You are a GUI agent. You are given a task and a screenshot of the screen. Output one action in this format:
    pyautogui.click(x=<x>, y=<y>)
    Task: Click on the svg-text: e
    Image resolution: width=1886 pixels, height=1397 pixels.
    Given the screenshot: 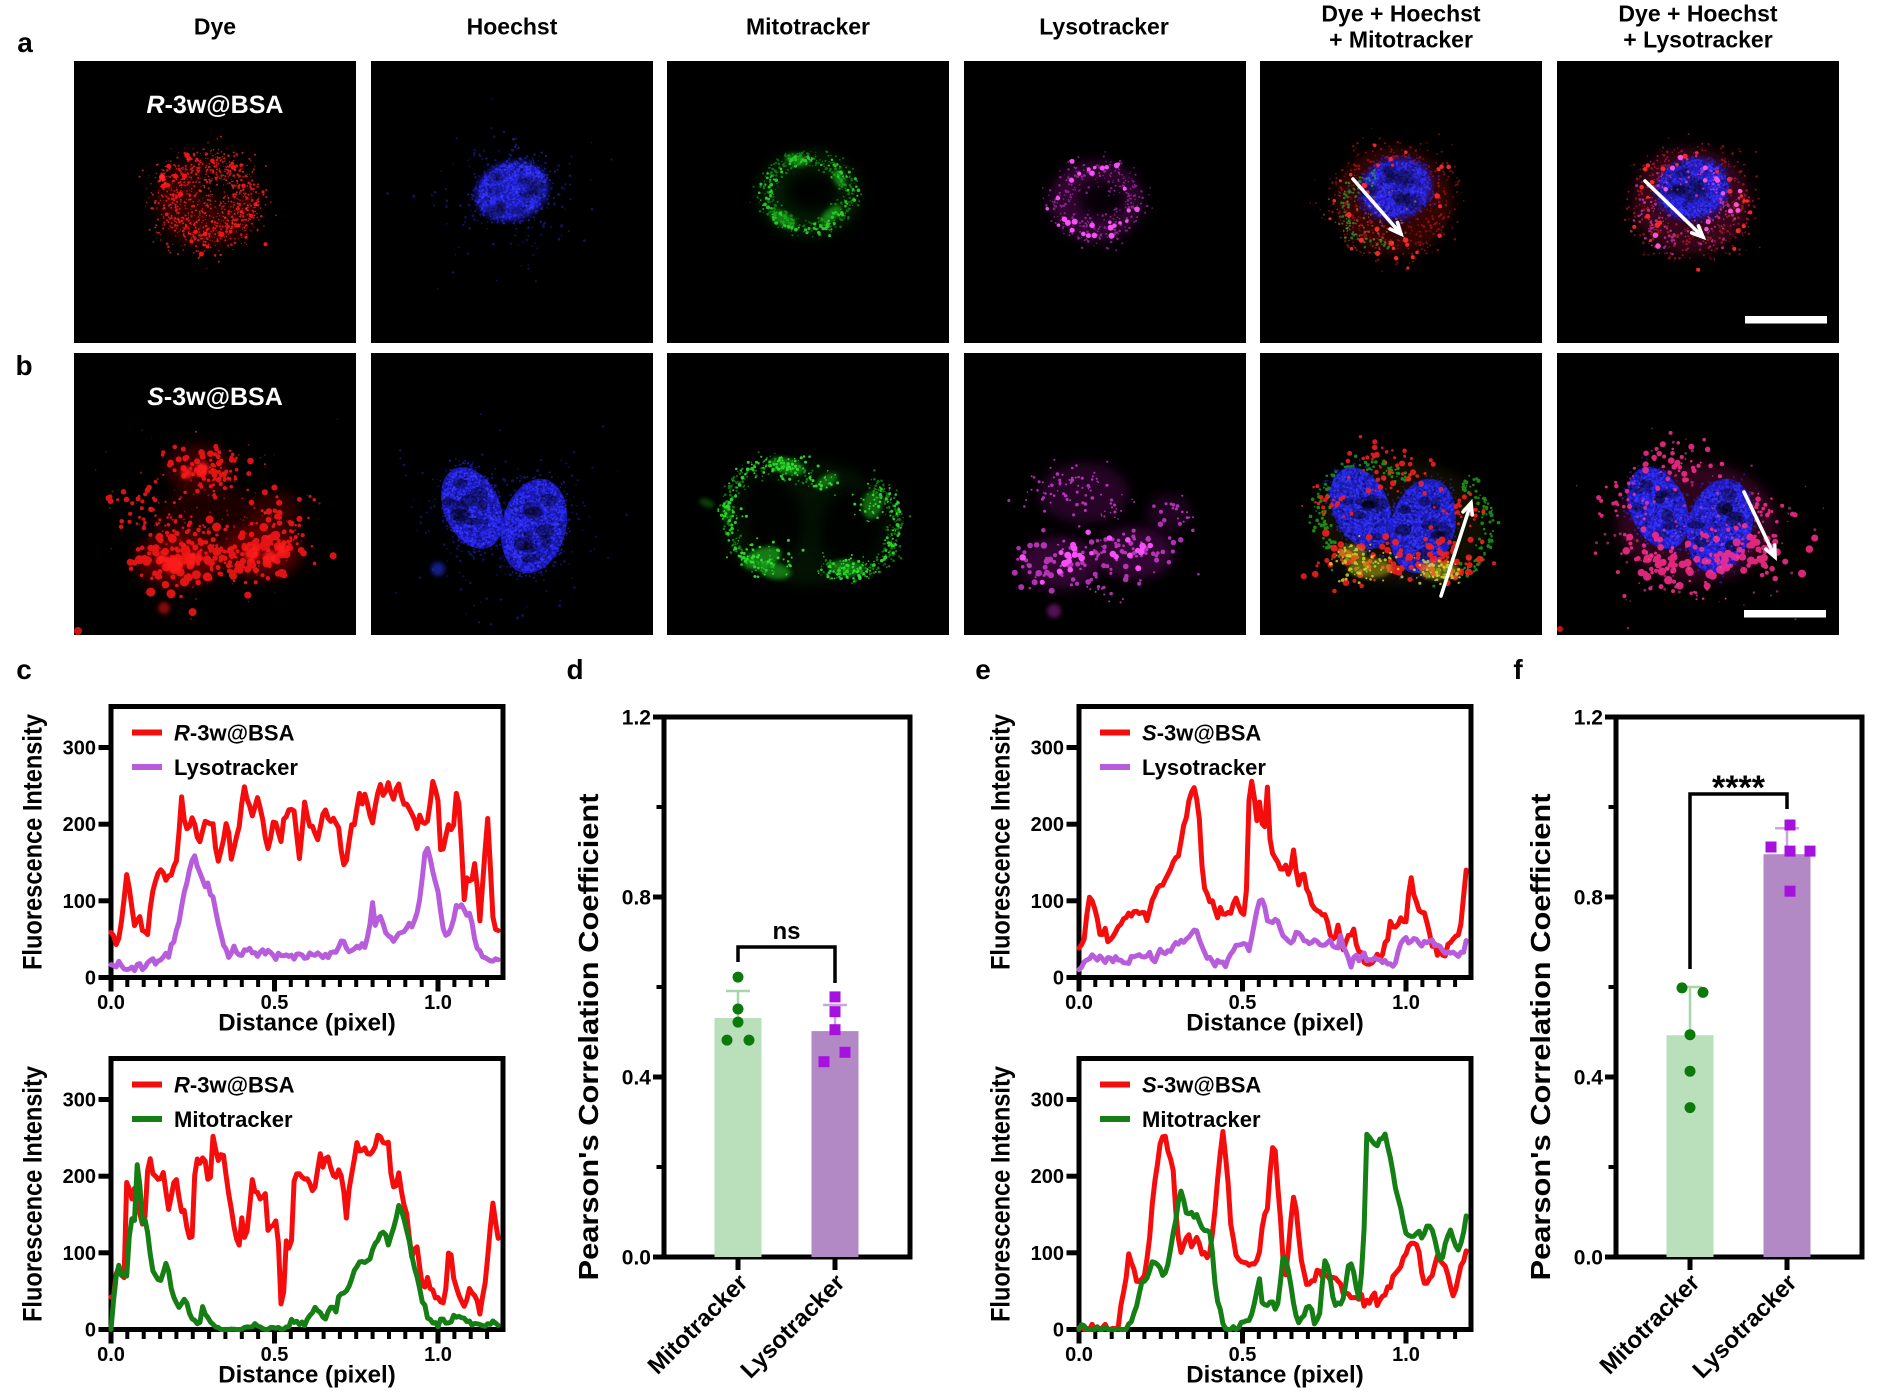 What is the action you would take?
    pyautogui.click(x=983, y=669)
    